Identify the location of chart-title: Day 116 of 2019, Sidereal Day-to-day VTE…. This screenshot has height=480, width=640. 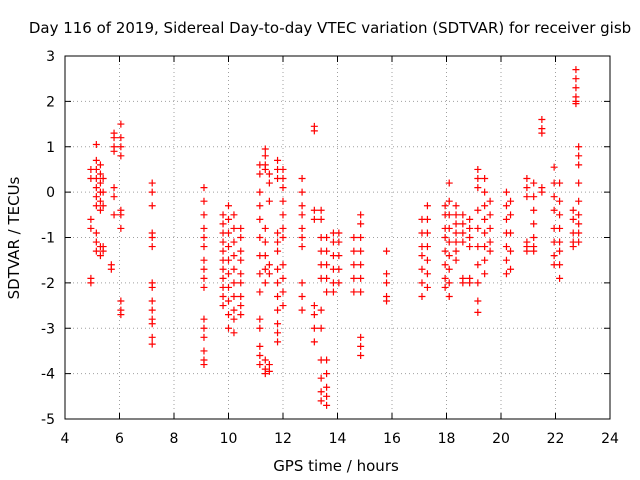
(330, 28).